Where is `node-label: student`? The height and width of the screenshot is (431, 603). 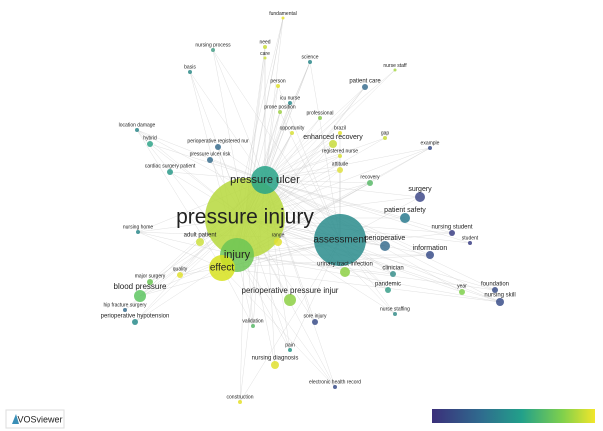 node-label: student is located at coordinates (470, 238).